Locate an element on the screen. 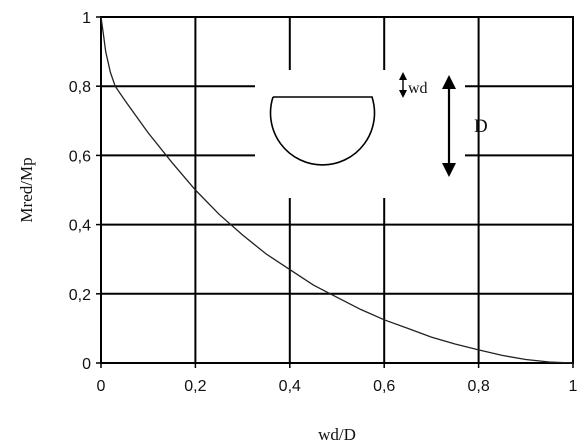 The width and height of the screenshot is (579, 445). y-tick-label: 0,2 is located at coordinates (80, 295).